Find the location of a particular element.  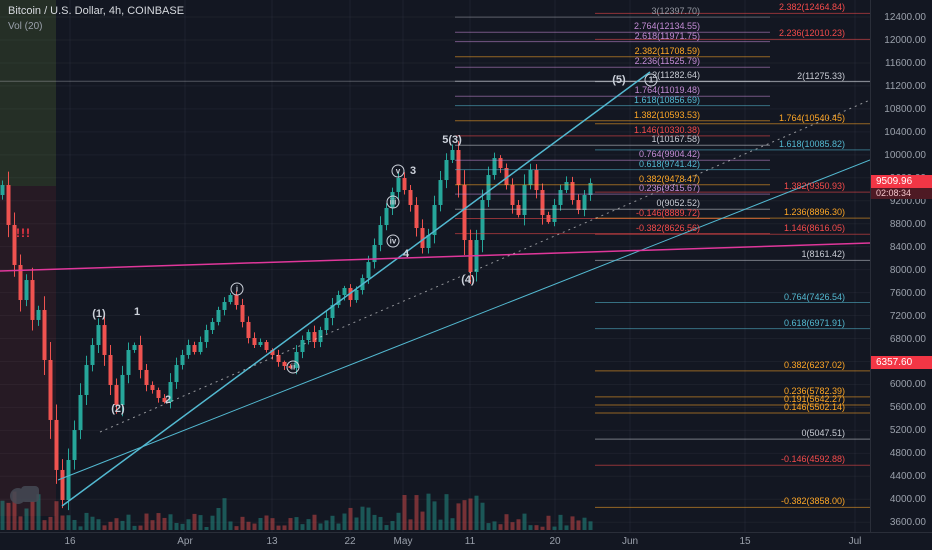

tradingview-logo is located at coordinates (25, 496).